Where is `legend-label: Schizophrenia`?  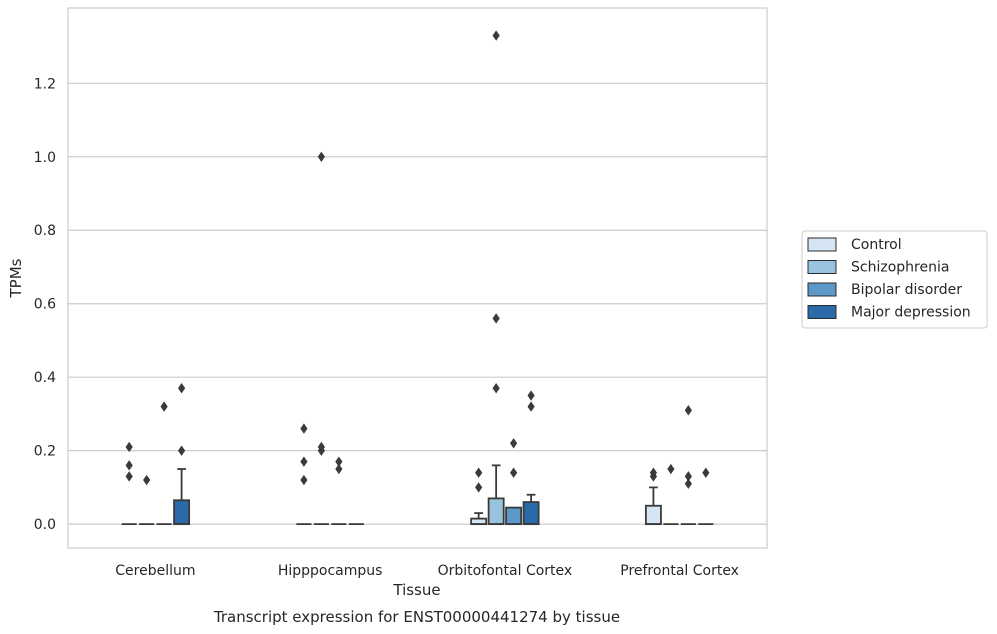
legend-label: Schizophrenia is located at coordinates (900, 268).